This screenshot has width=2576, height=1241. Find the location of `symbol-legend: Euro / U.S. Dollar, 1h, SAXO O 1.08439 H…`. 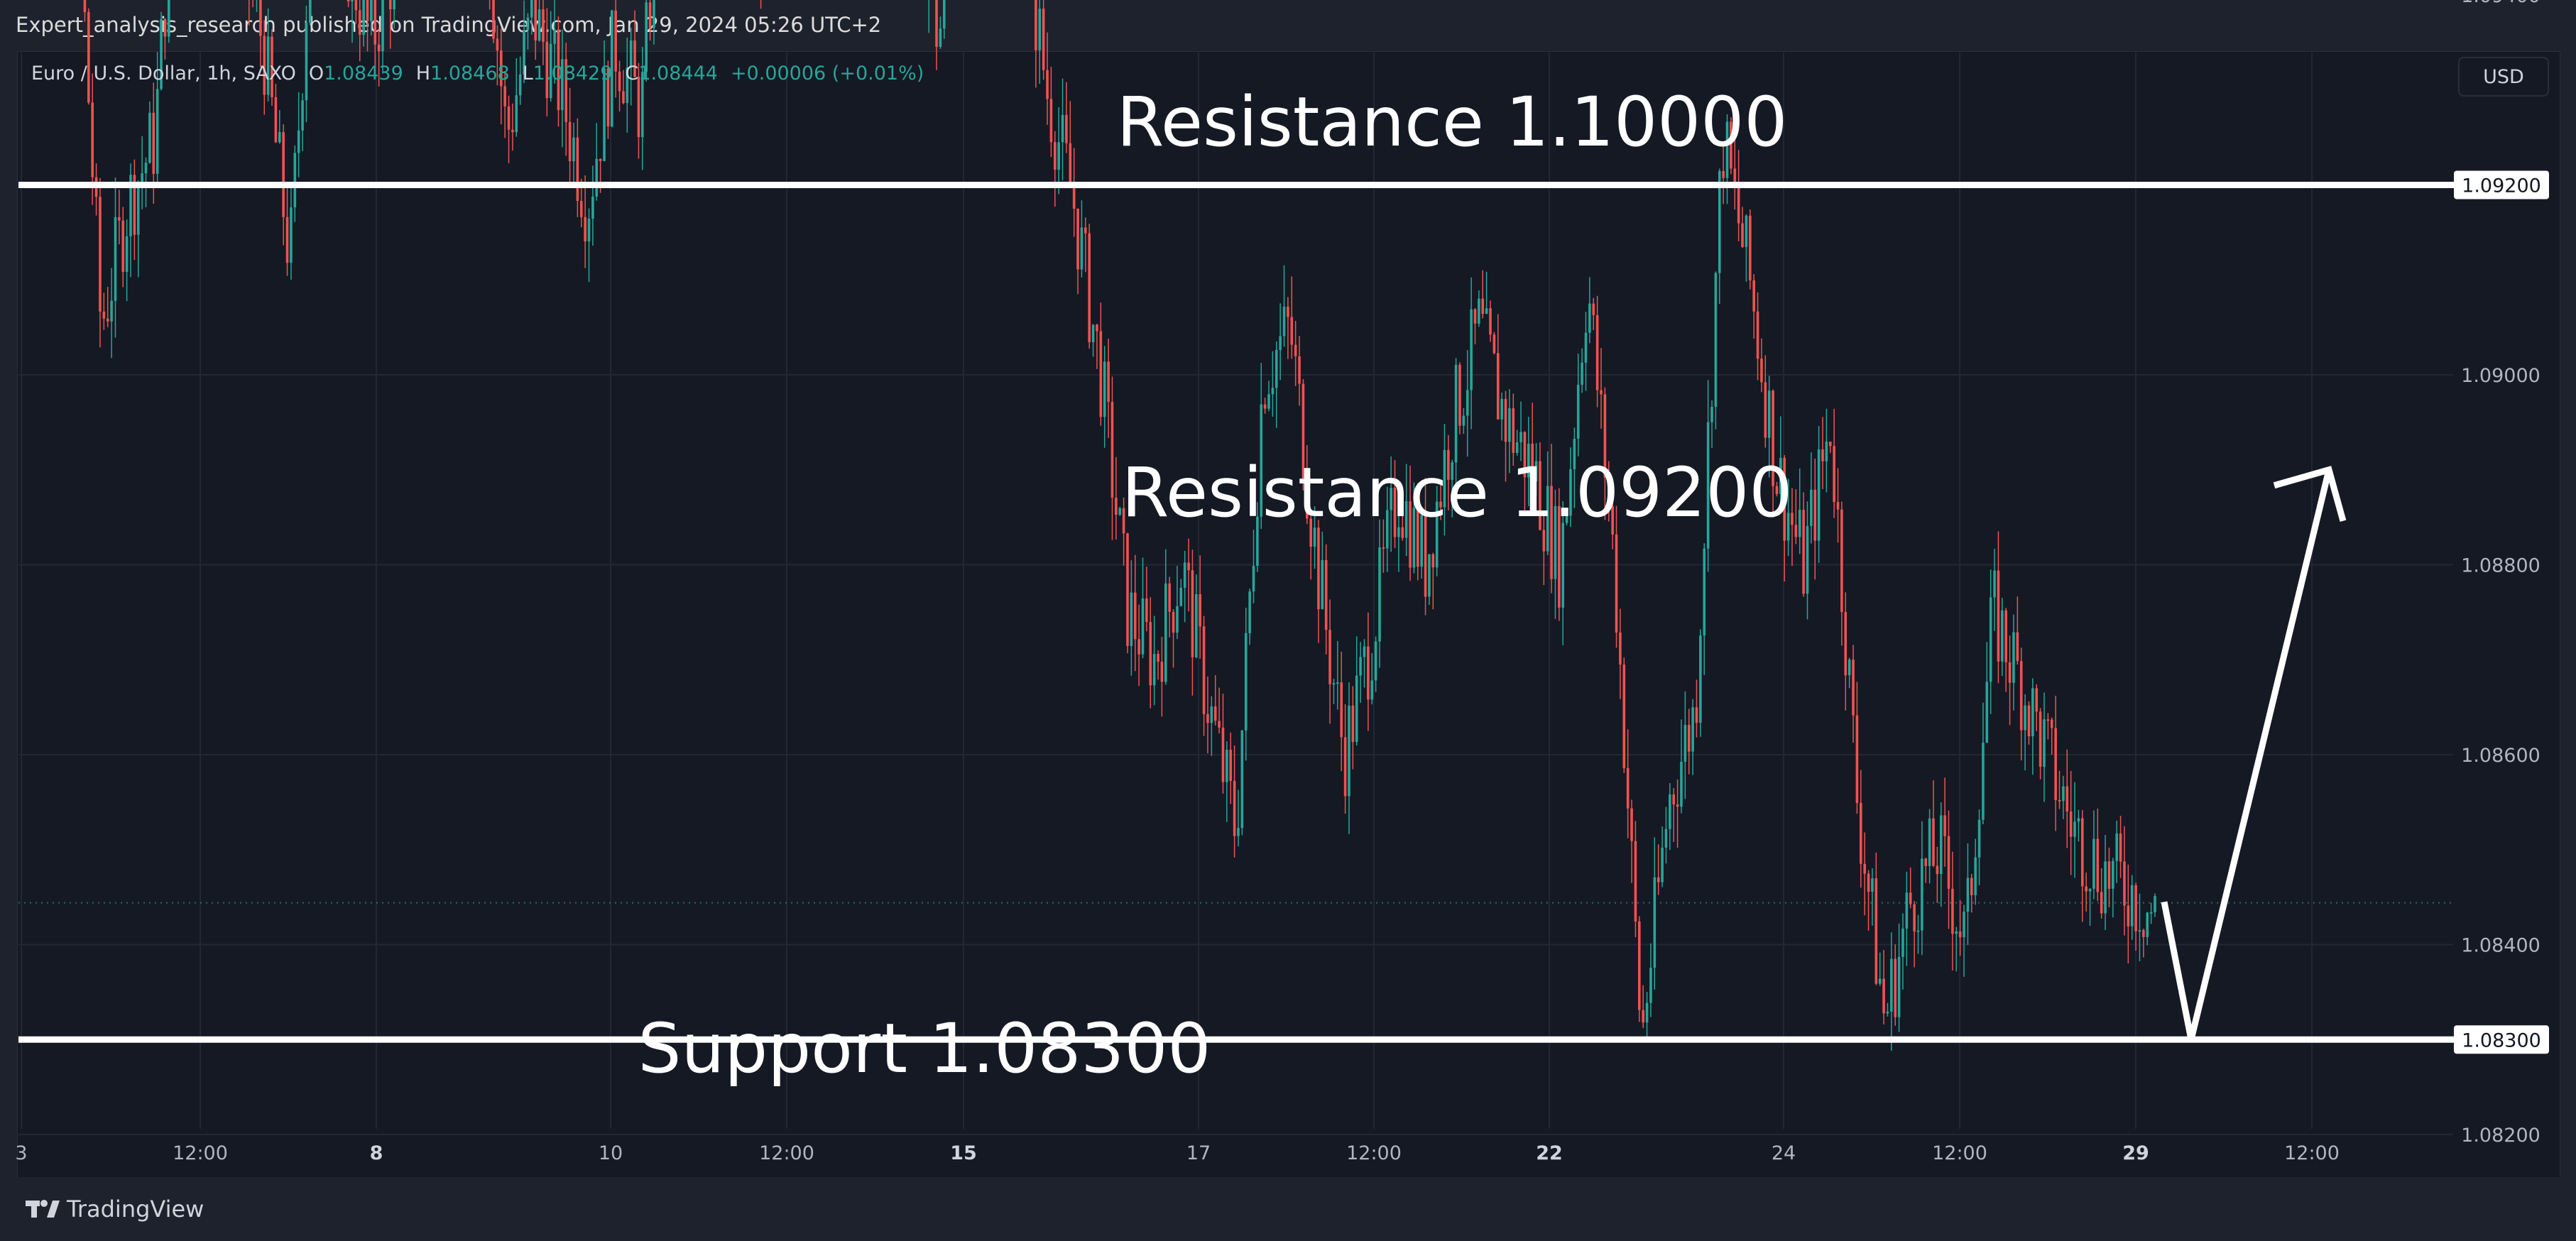

symbol-legend: Euro / U.S. Dollar, 1h, SAXO O 1.08439 H… is located at coordinates (477, 73).